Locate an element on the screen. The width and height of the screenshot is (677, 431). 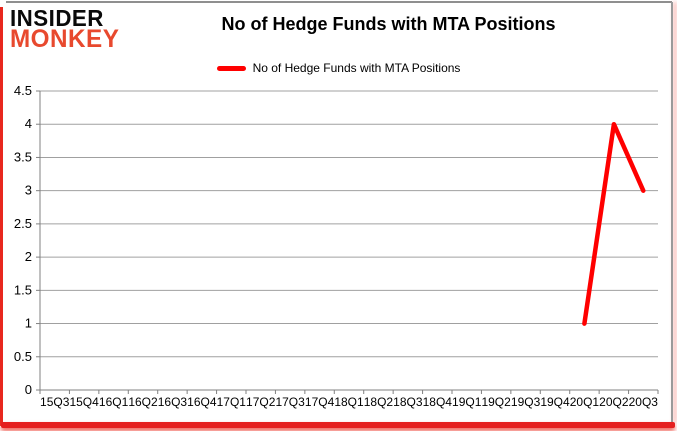
x-tick-label: 17Q2 is located at coordinates (261, 402).